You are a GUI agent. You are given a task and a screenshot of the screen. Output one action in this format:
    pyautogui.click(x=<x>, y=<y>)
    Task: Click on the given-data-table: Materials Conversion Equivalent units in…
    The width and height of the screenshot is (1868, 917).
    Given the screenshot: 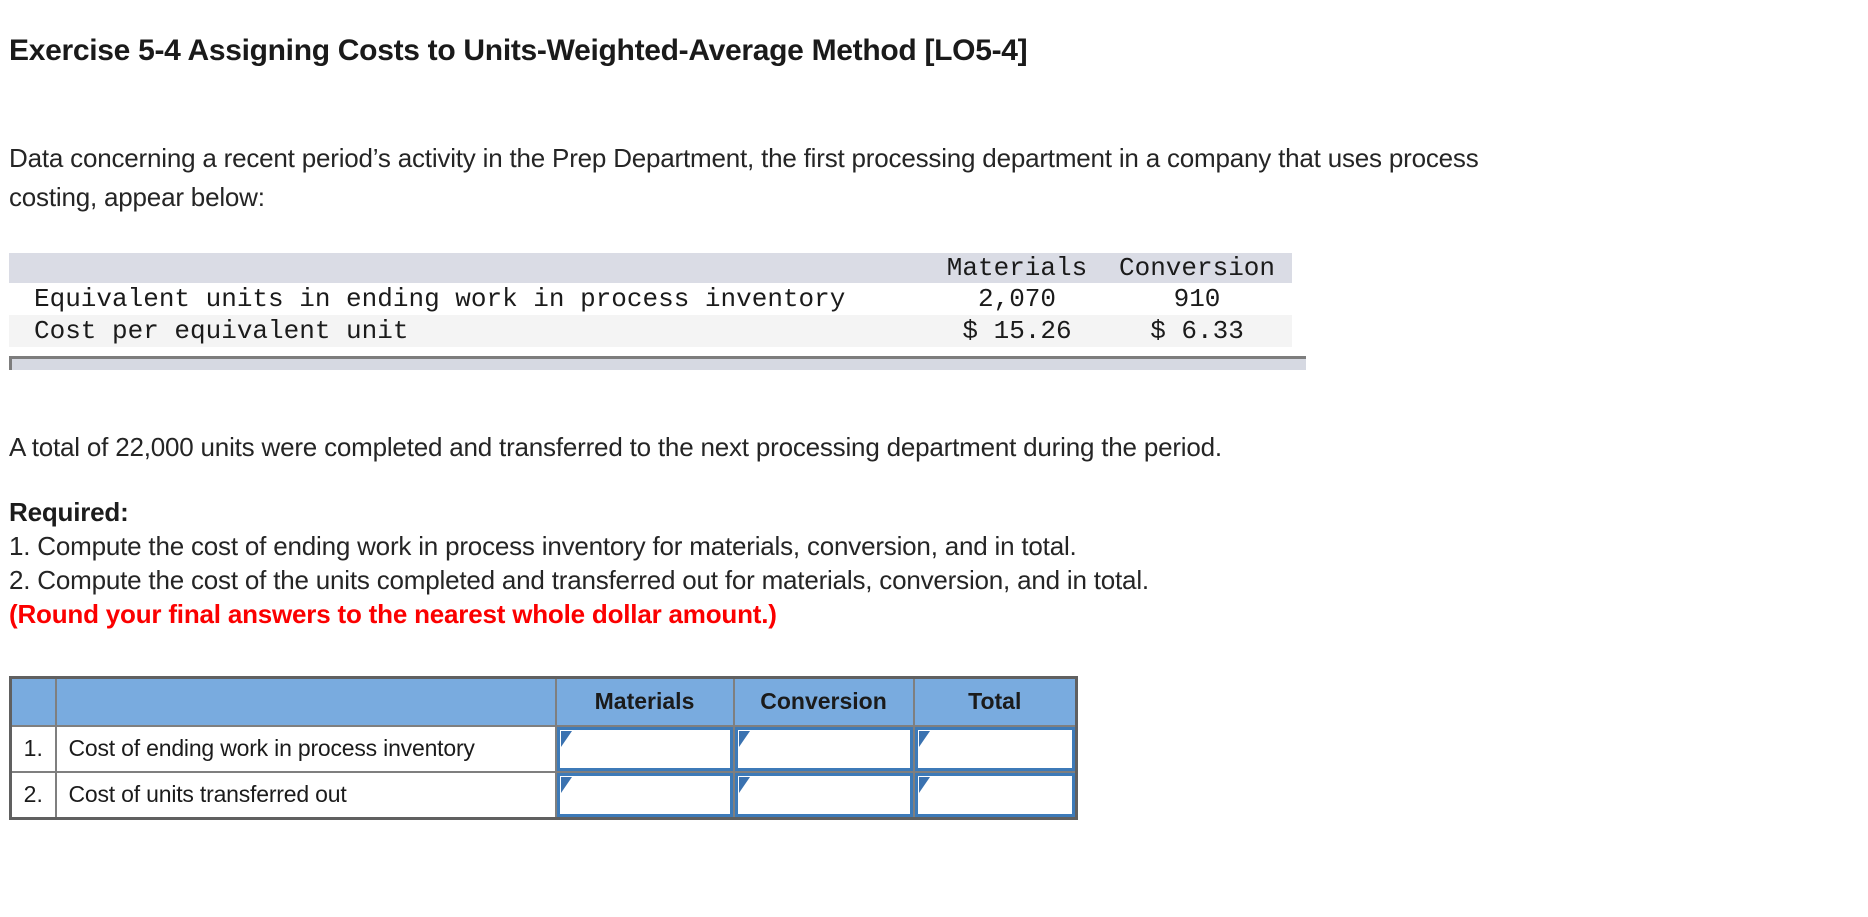 What is the action you would take?
    pyautogui.click(x=650, y=300)
    